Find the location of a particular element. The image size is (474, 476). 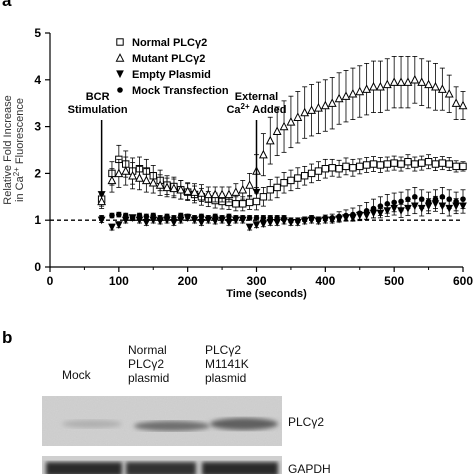

annotation-text: External is located at coordinates (256, 97).